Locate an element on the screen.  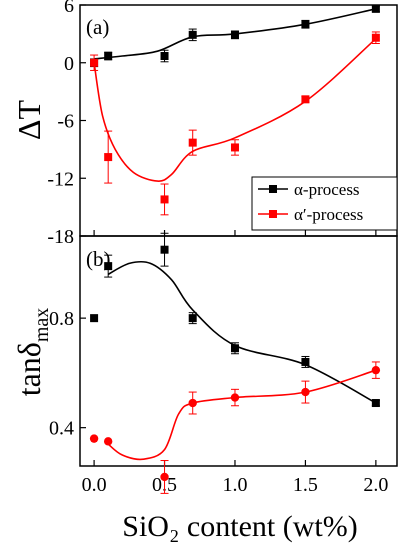
panel-b-series-1-fit-curve is located at coordinates (242, 415).